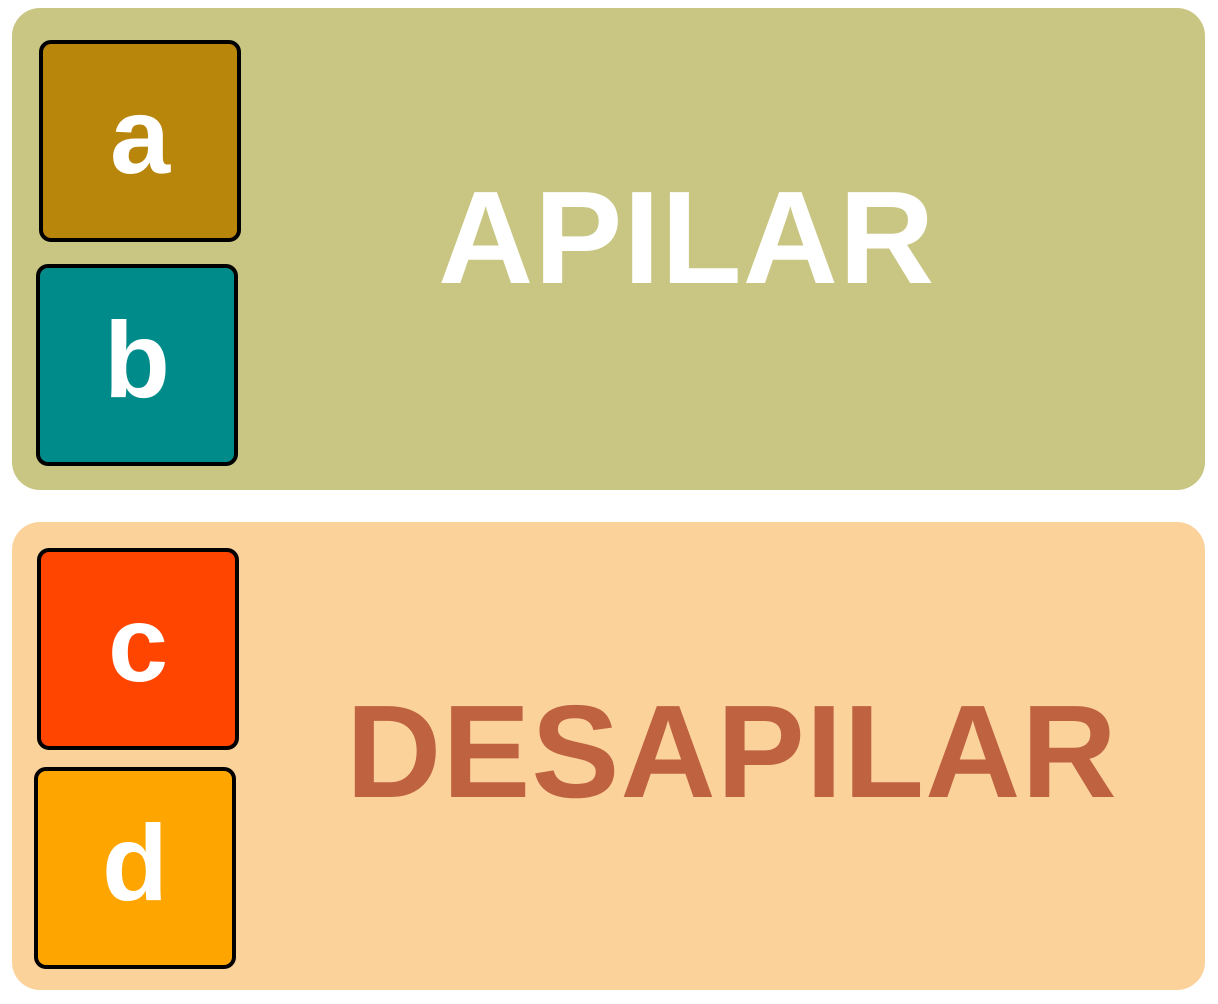  What do you see at coordinates (687, 237) in the screenshot?
I see `push-label: APILAR` at bounding box center [687, 237].